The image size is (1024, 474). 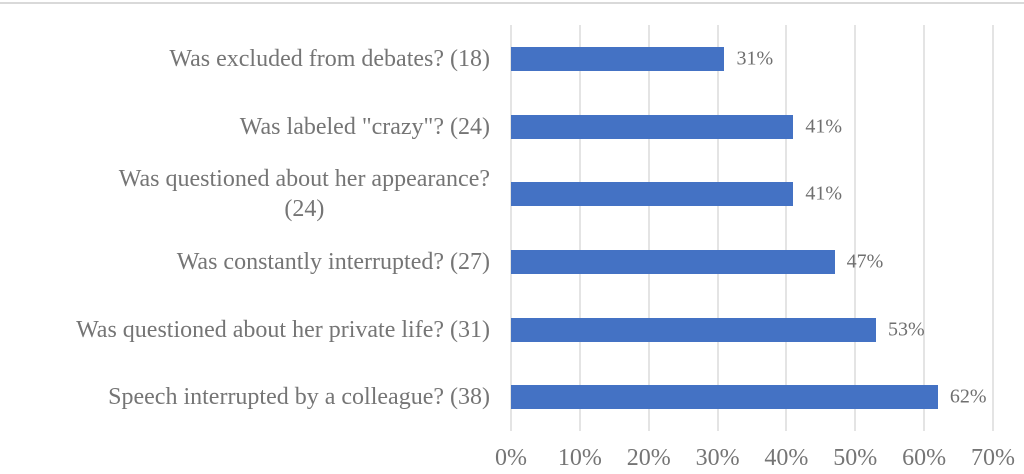 I want to click on value-label: 47%, so click(x=865, y=261).